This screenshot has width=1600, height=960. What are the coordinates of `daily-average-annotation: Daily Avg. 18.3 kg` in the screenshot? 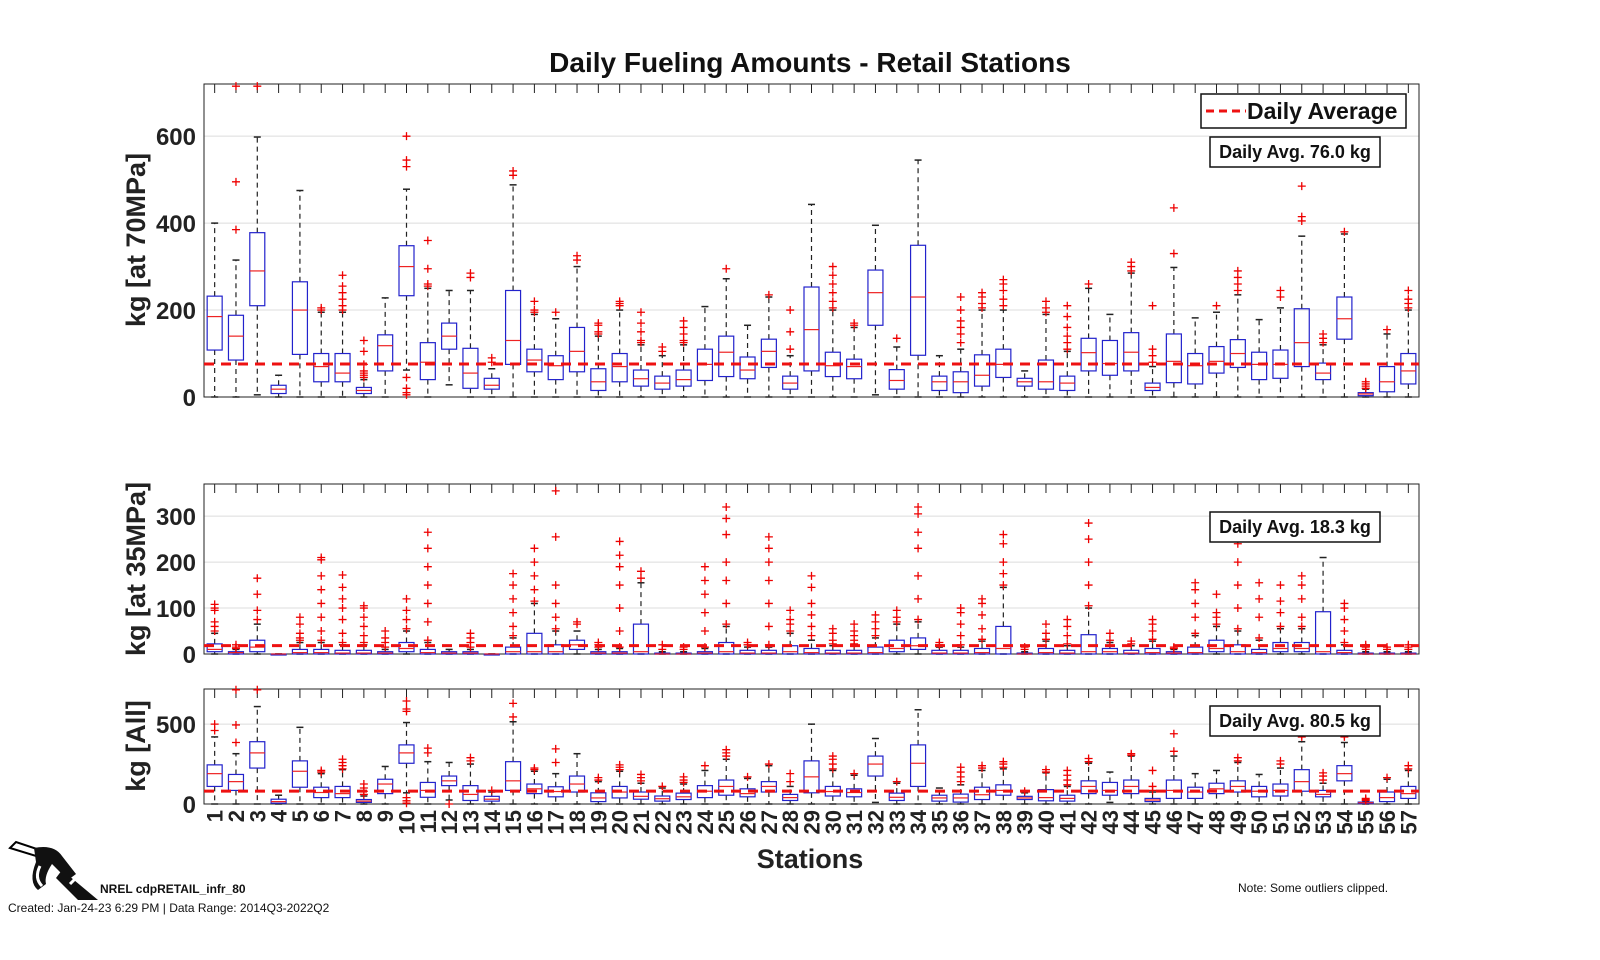 It's located at (1295, 527).